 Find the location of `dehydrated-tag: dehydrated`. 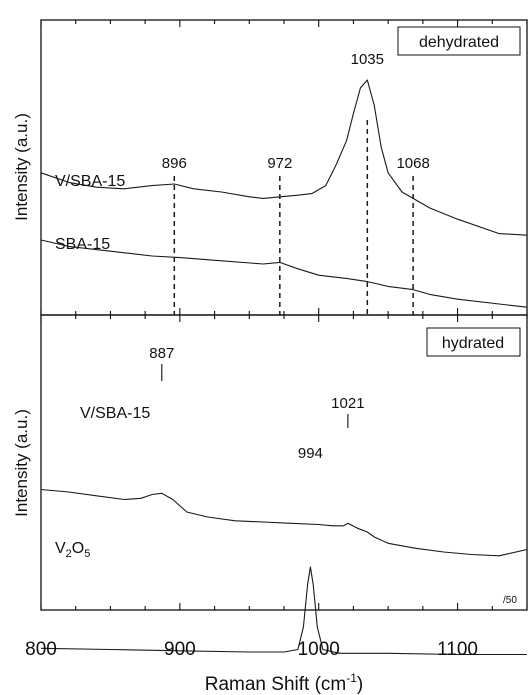

dehydrated-tag: dehydrated is located at coordinates (459, 41).